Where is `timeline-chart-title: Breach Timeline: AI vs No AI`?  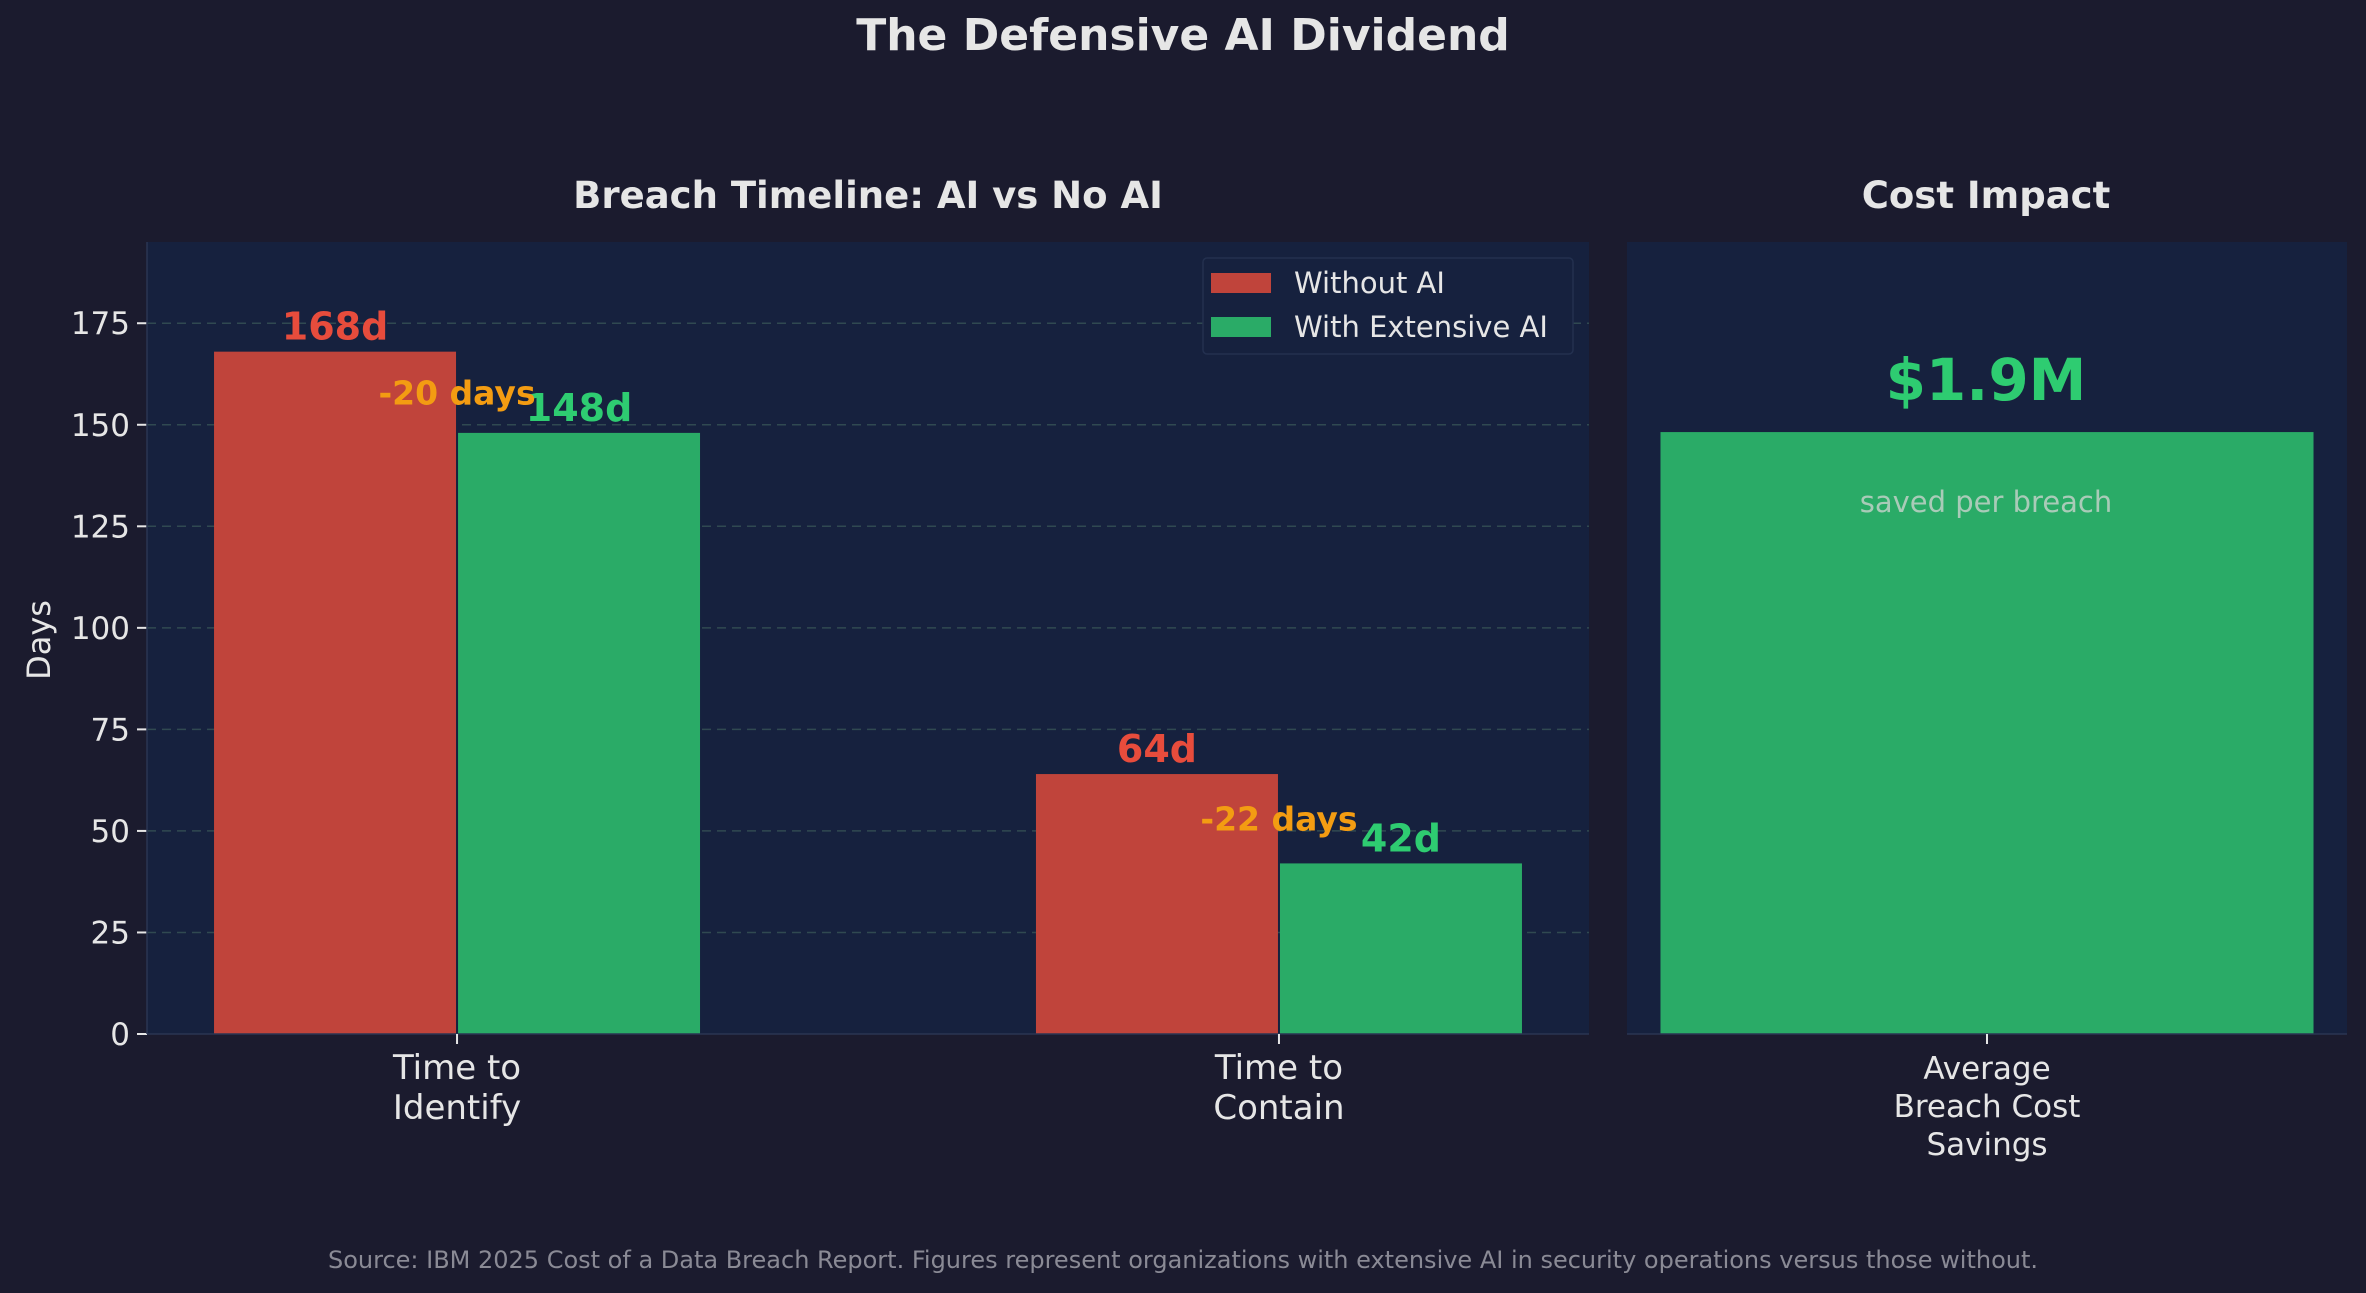 timeline-chart-title: Breach Timeline: AI vs No AI is located at coordinates (868, 195).